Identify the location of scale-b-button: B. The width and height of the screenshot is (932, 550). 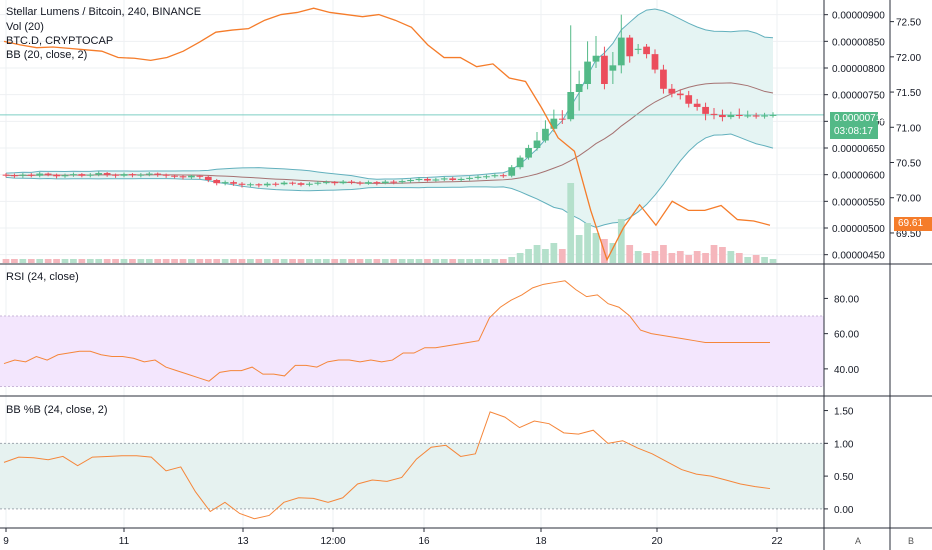
(911, 541).